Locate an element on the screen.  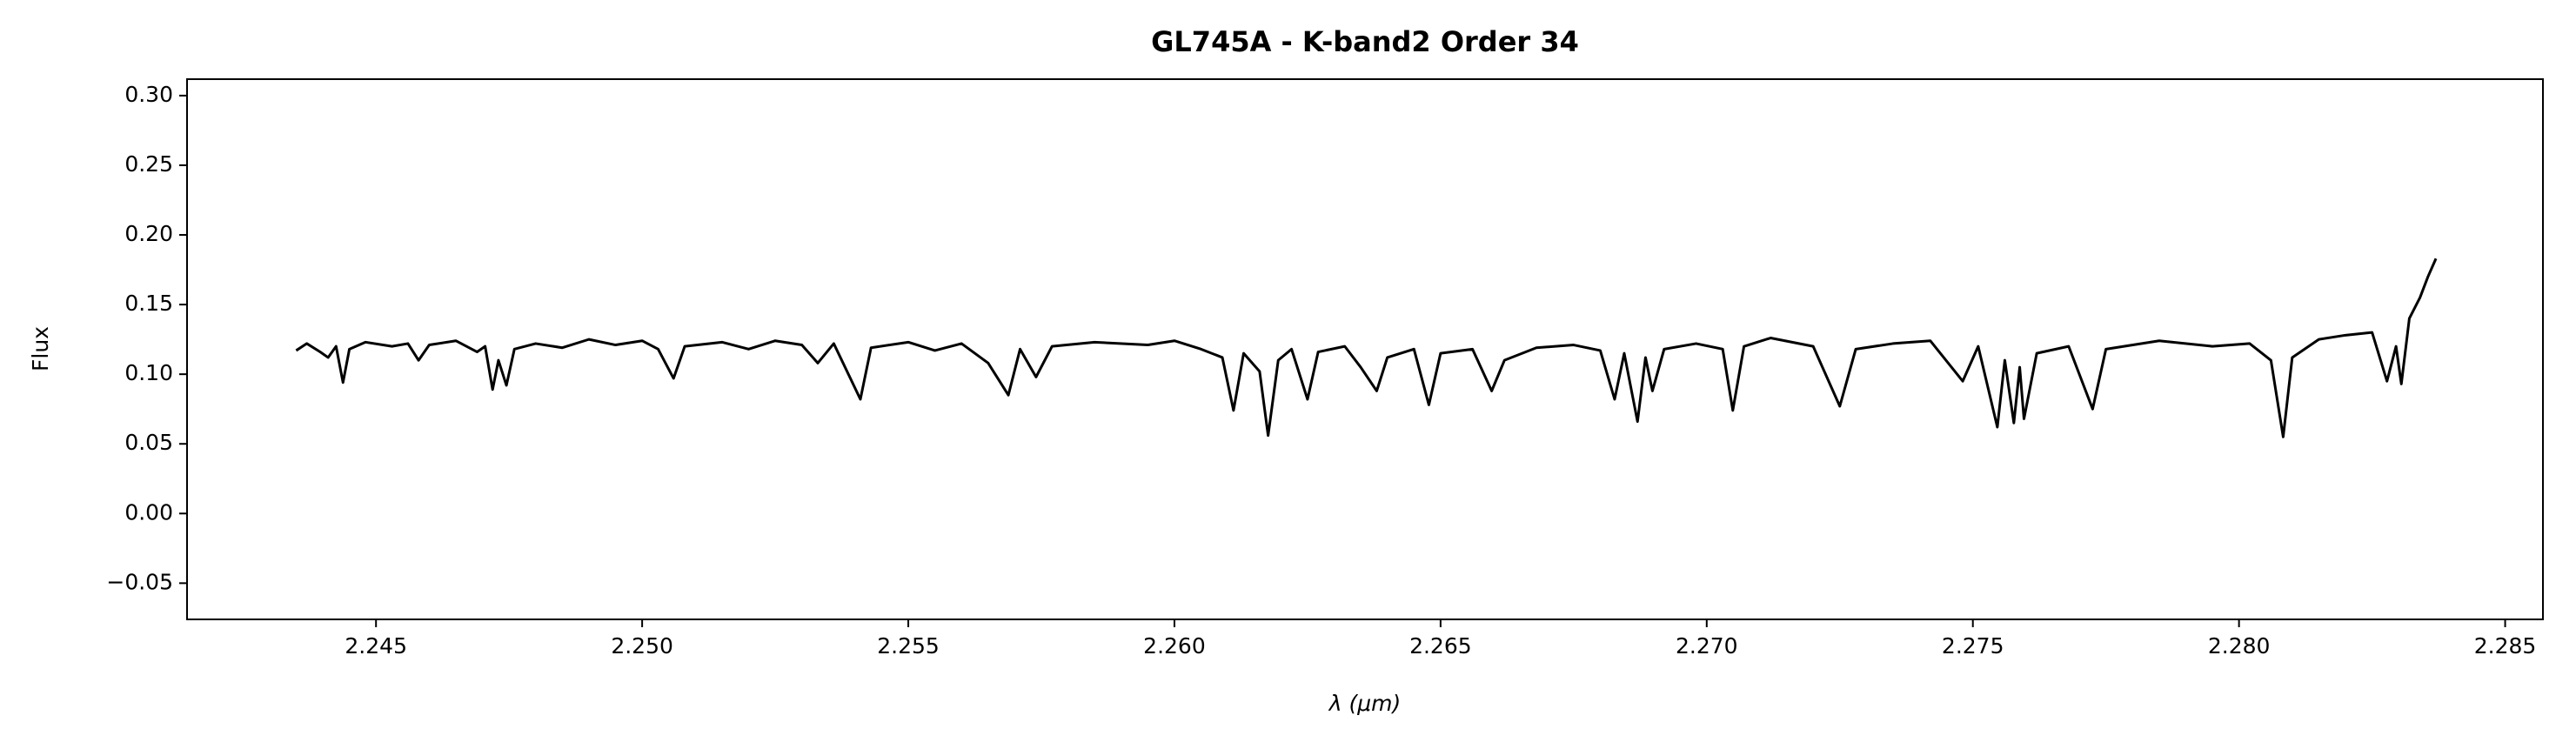
x-tick-label: 2.260 is located at coordinates (1174, 646).